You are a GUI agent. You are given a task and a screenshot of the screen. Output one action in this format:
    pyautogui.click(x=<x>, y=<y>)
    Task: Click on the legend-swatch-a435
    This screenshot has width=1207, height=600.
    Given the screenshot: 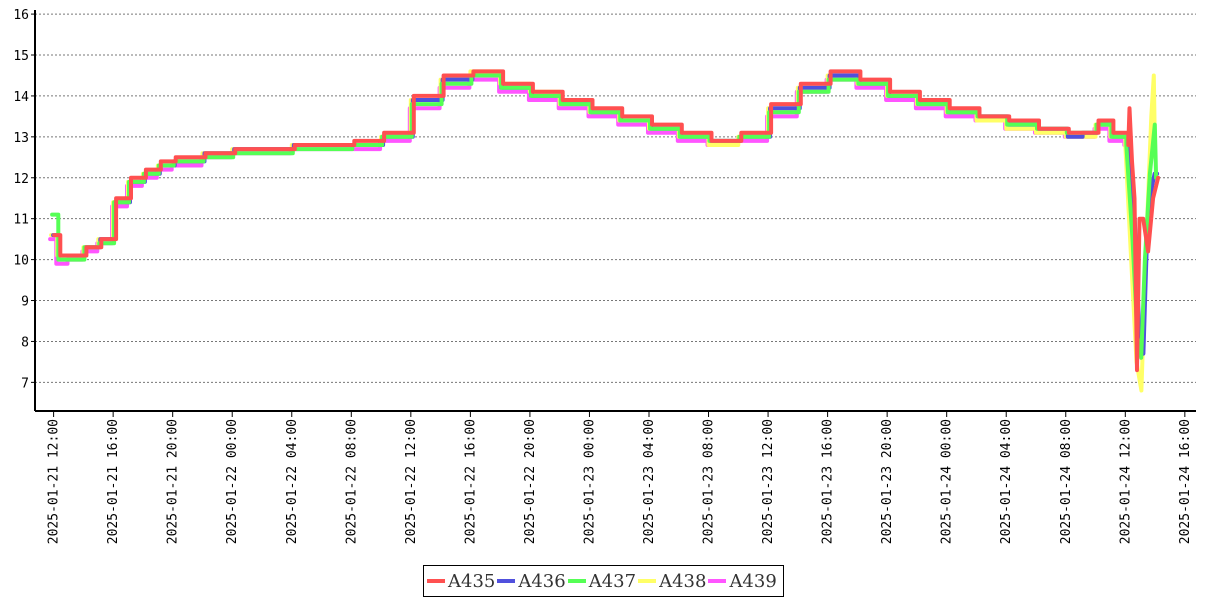 What is the action you would take?
    pyautogui.click(x=436, y=581)
    